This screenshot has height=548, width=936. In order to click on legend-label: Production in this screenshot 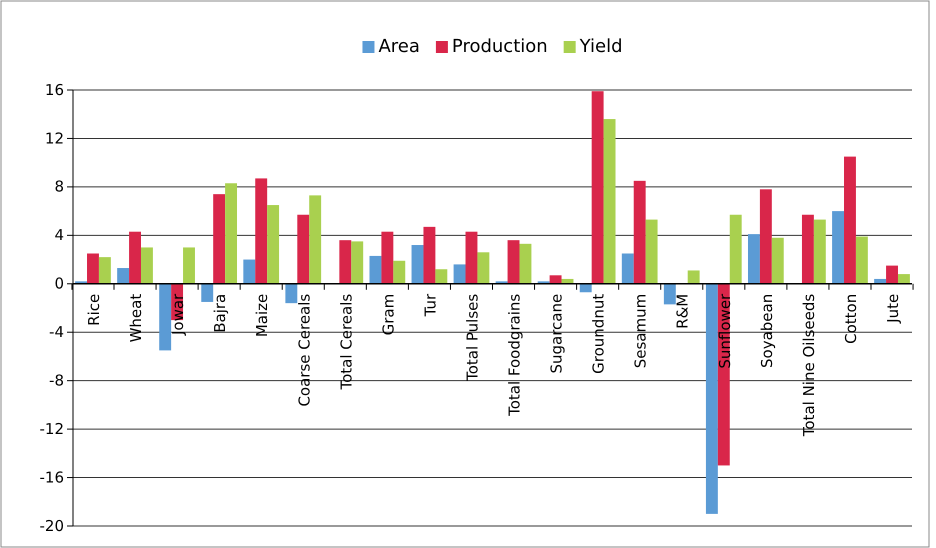, I will do `click(500, 46)`.